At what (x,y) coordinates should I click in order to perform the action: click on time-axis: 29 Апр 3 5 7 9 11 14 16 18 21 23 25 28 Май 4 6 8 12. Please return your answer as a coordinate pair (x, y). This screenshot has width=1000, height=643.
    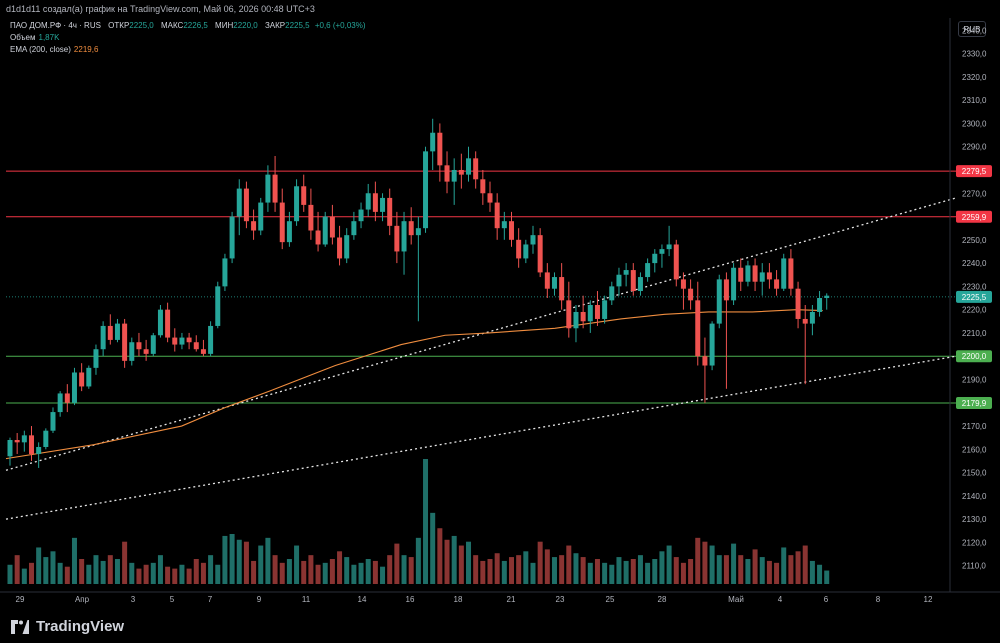
    Looking at the image, I should click on (500, 597).